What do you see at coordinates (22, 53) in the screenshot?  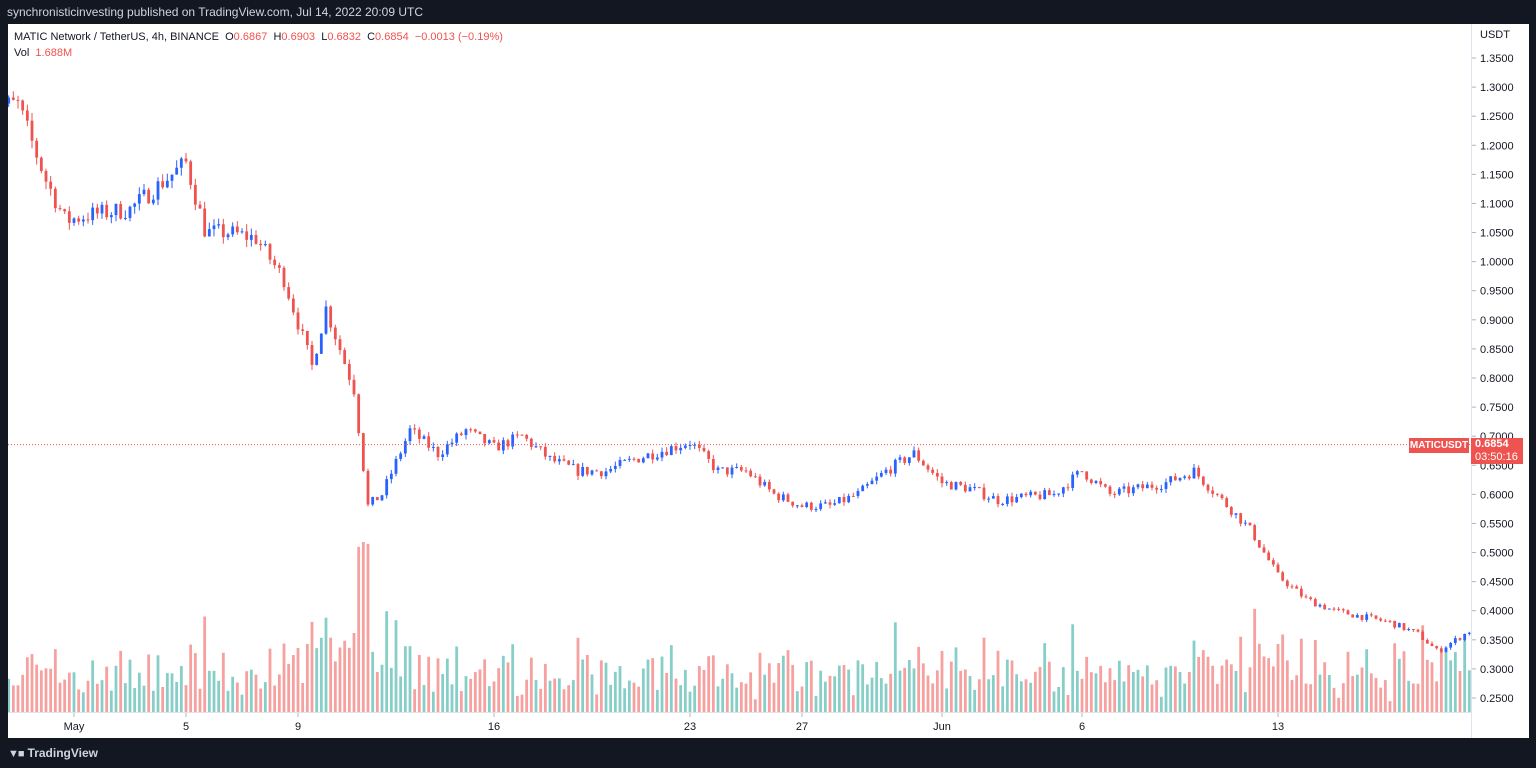 I see `volume-label: Vol` at bounding box center [22, 53].